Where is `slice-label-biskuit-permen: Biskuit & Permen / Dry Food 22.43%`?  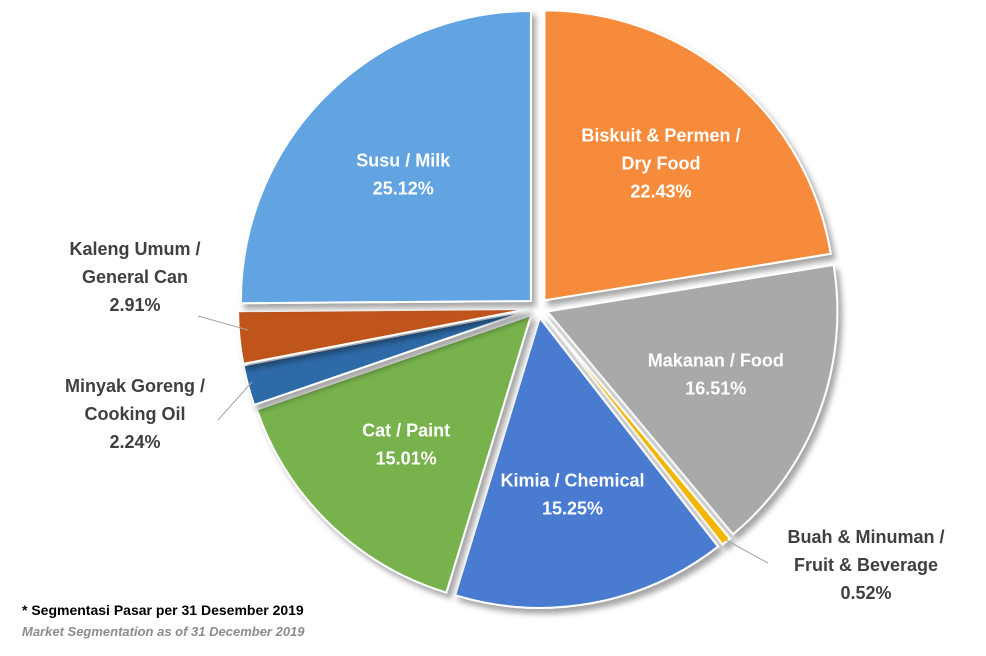
slice-label-biskuit-permen: Biskuit & Permen / Dry Food 22.43% is located at coordinates (660, 163).